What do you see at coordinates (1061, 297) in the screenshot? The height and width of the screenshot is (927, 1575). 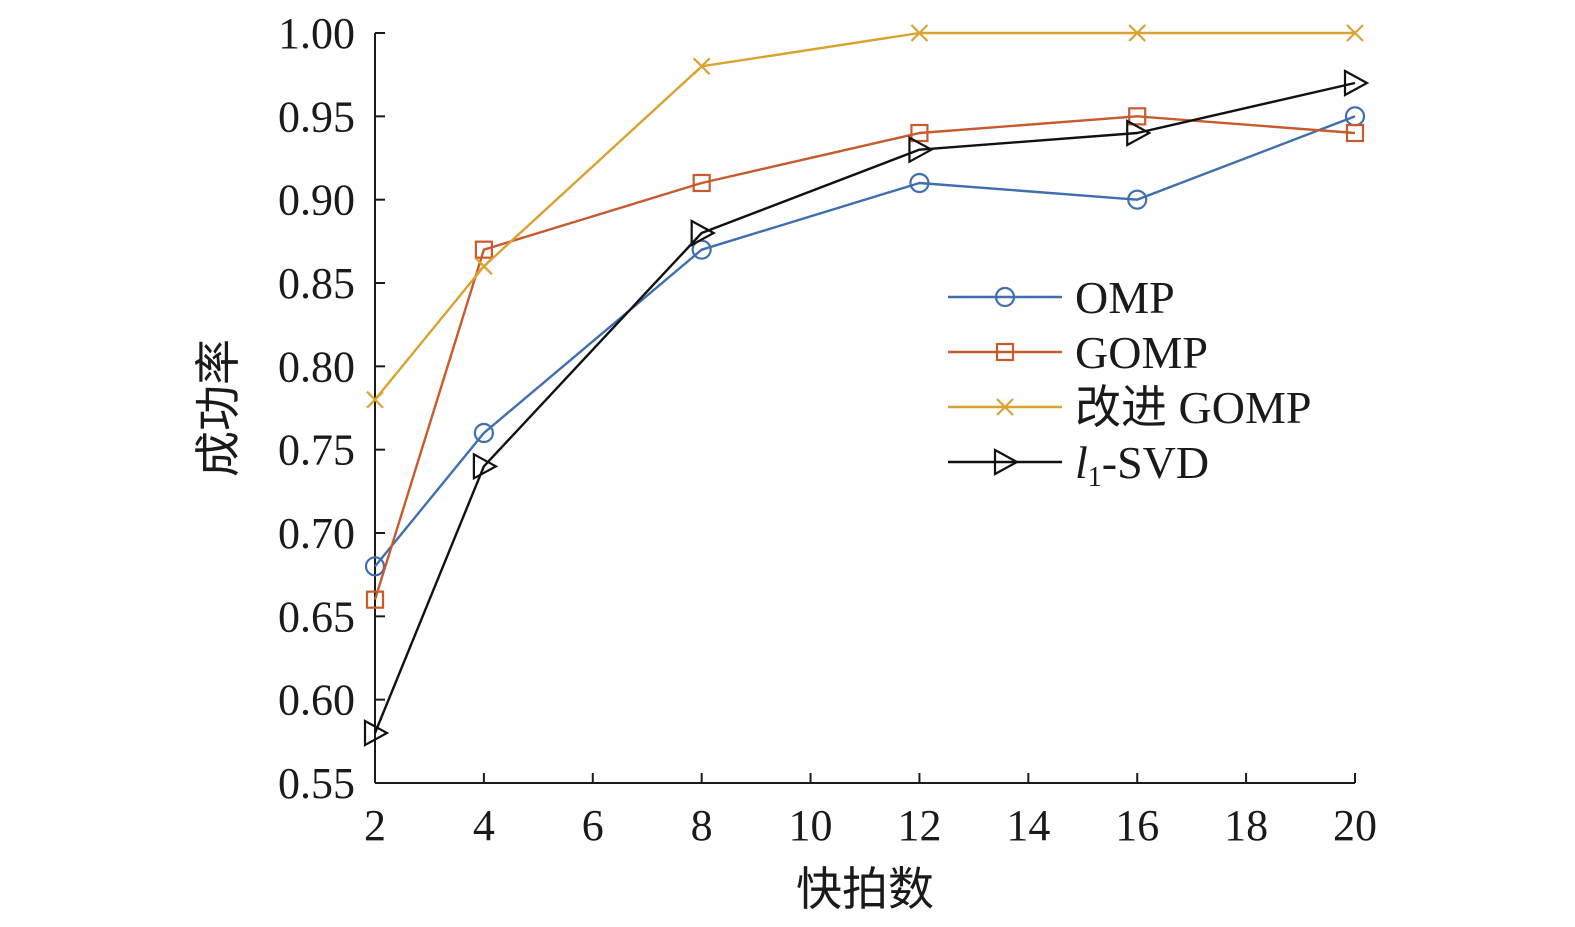 I see `legend-entry: OMP` at bounding box center [1061, 297].